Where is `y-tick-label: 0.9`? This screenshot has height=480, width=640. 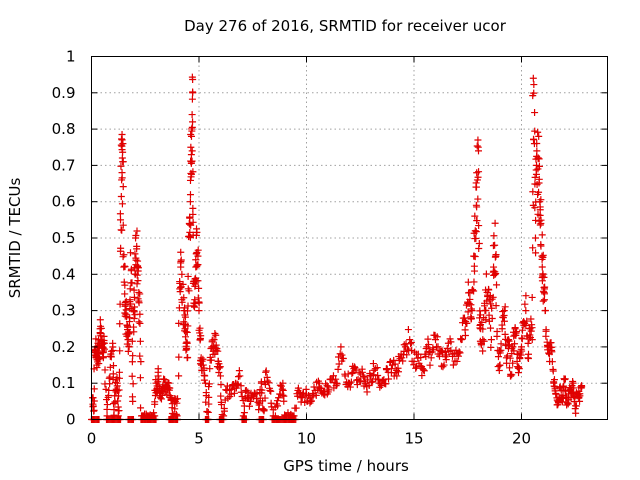 y-tick-label: 0.9 is located at coordinates (64, 93).